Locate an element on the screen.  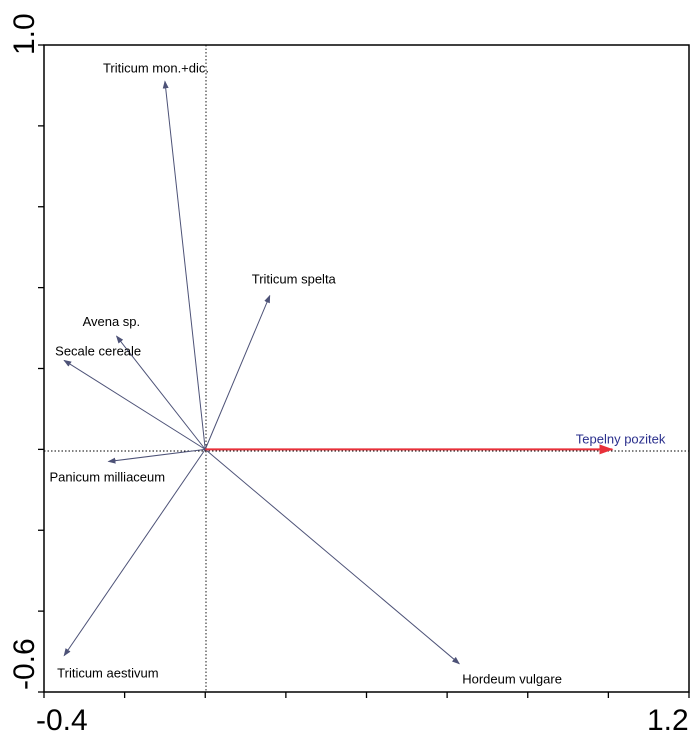
label-avena-sp: Avena sp. is located at coordinates (112, 321).